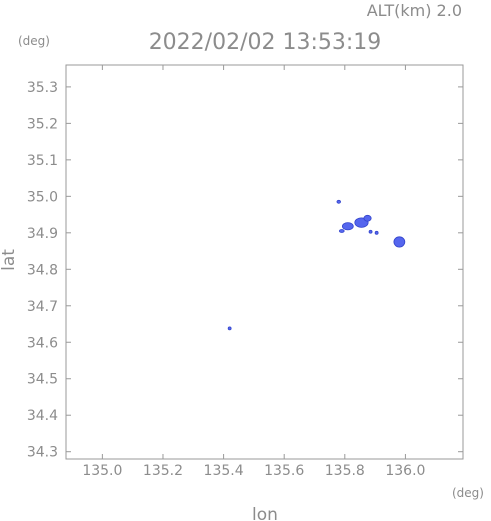  What do you see at coordinates (265, 42) in the screenshot?
I see `timestamp-title: 2022/02/02 13:53:19` at bounding box center [265, 42].